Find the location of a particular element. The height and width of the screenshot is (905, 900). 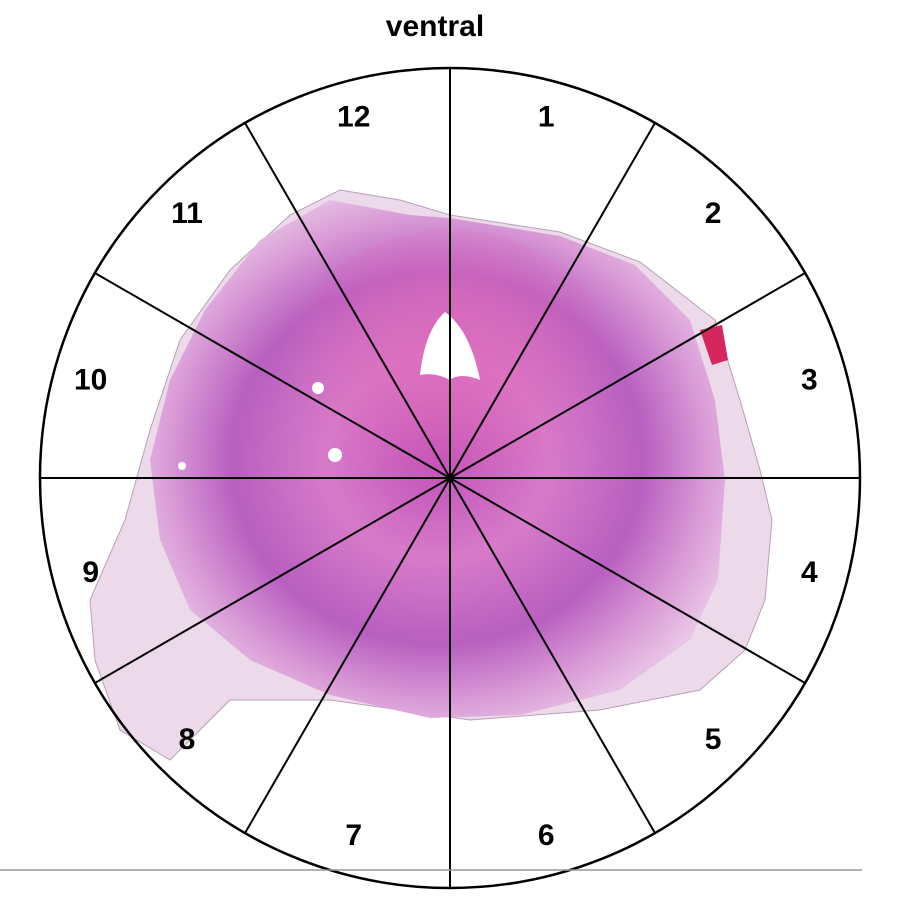

sector-label: 10 is located at coordinates (90, 380).